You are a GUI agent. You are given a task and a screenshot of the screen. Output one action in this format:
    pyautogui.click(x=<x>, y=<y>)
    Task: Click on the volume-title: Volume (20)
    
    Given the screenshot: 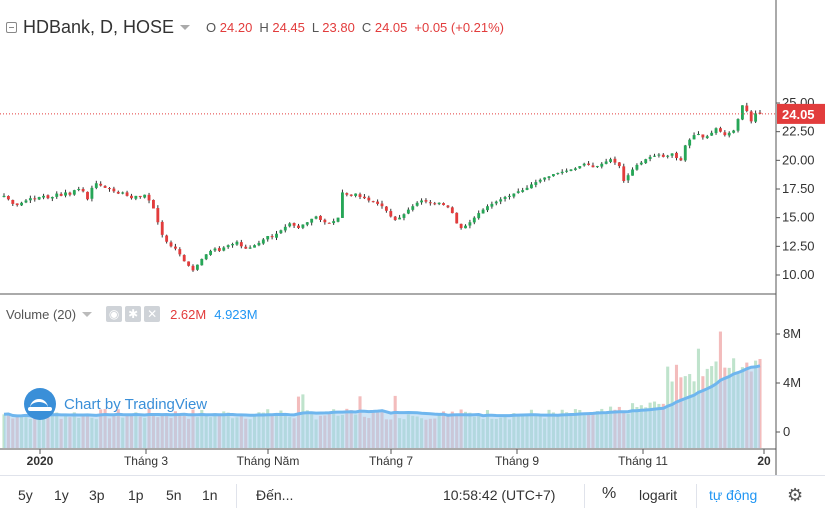 What is the action you would take?
    pyautogui.click(x=41, y=314)
    